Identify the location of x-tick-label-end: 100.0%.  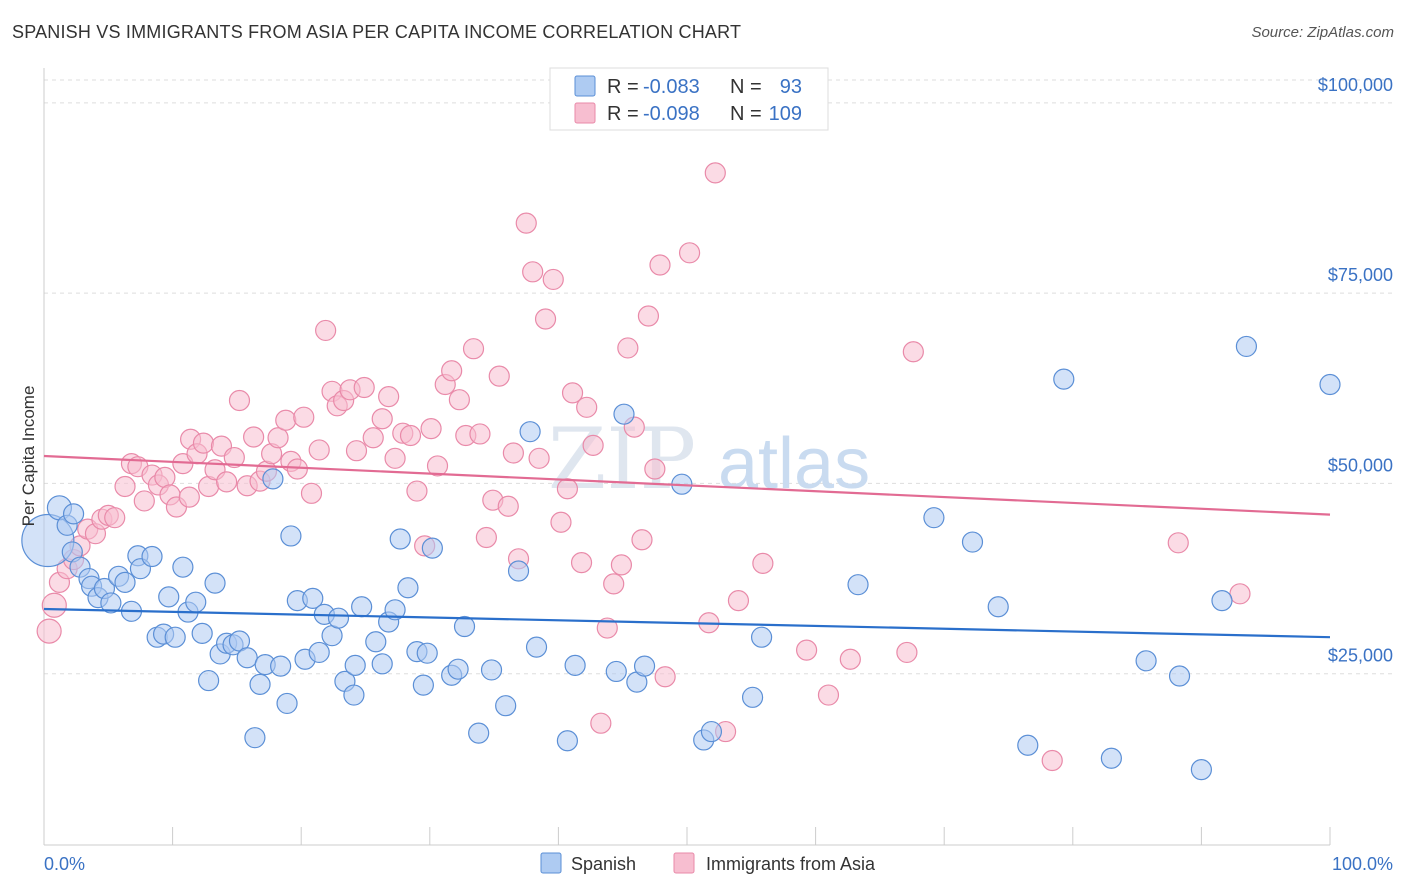
(1362, 864).